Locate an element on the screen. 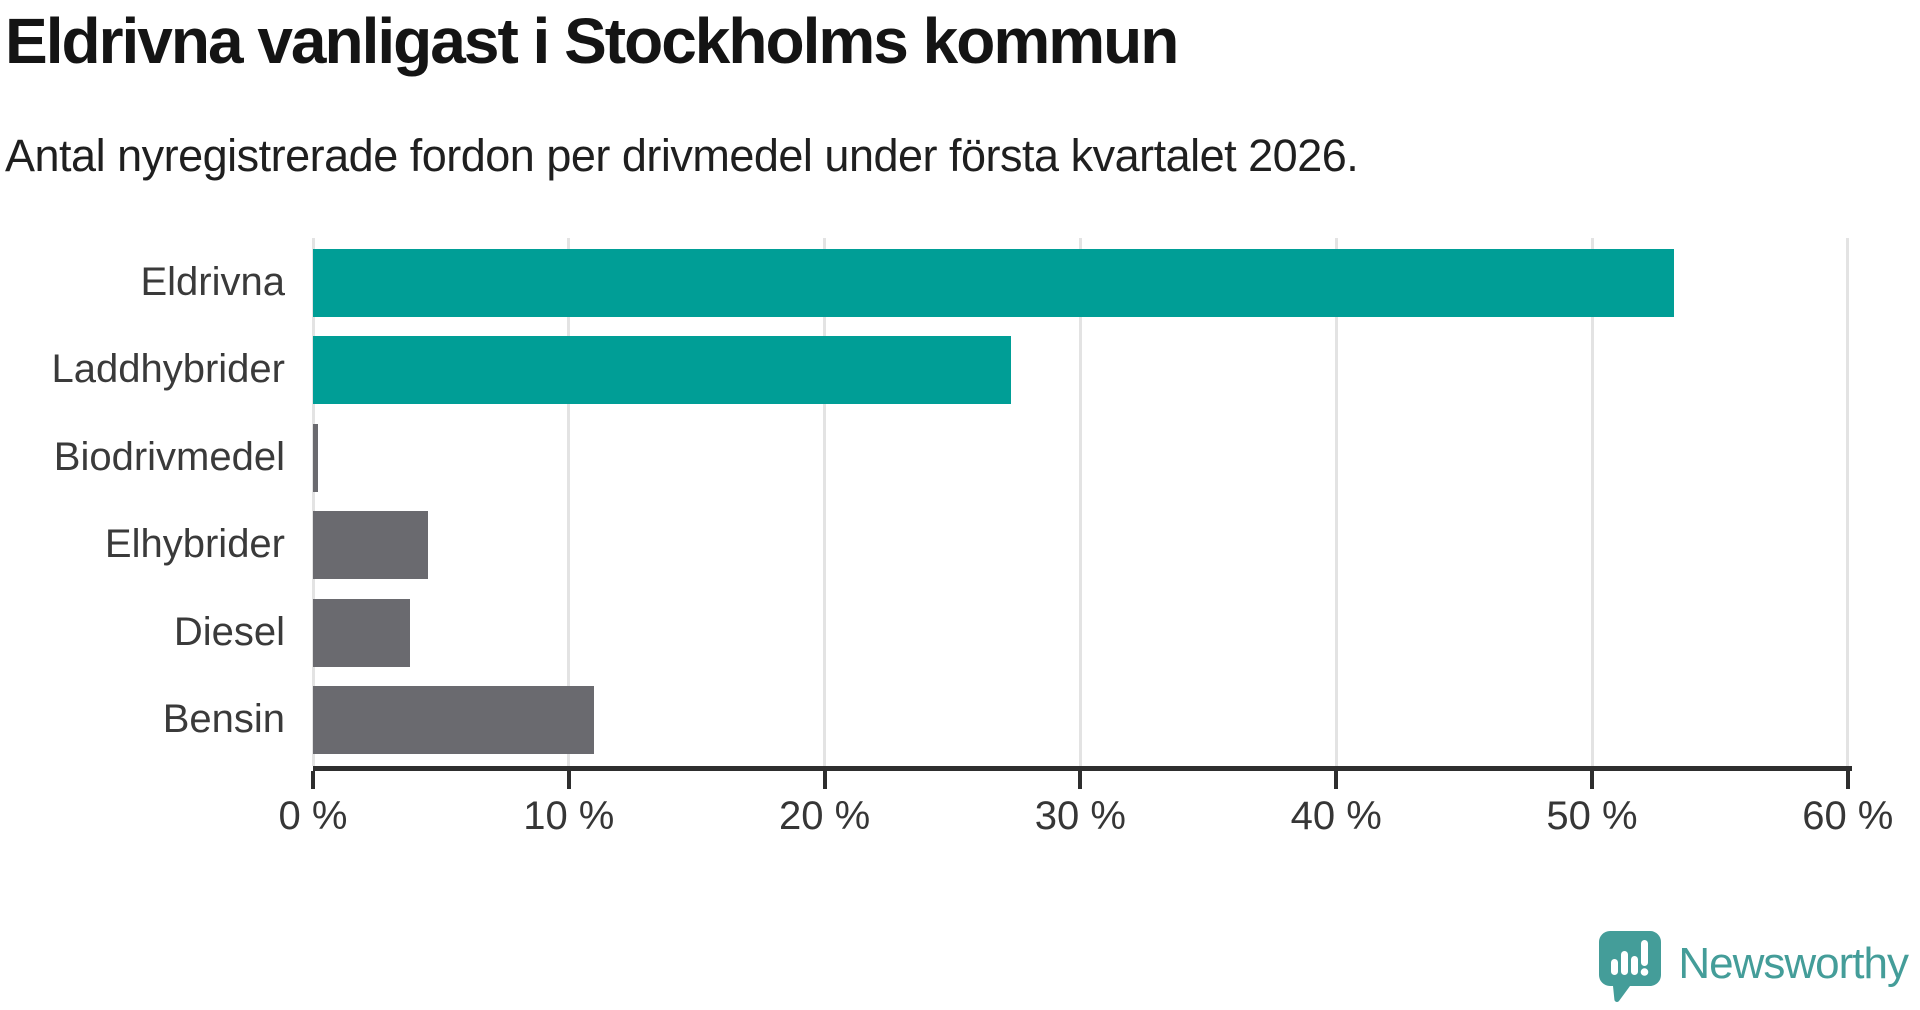 This screenshot has width=1920, height=1010. bar-bensin is located at coordinates (454, 720).